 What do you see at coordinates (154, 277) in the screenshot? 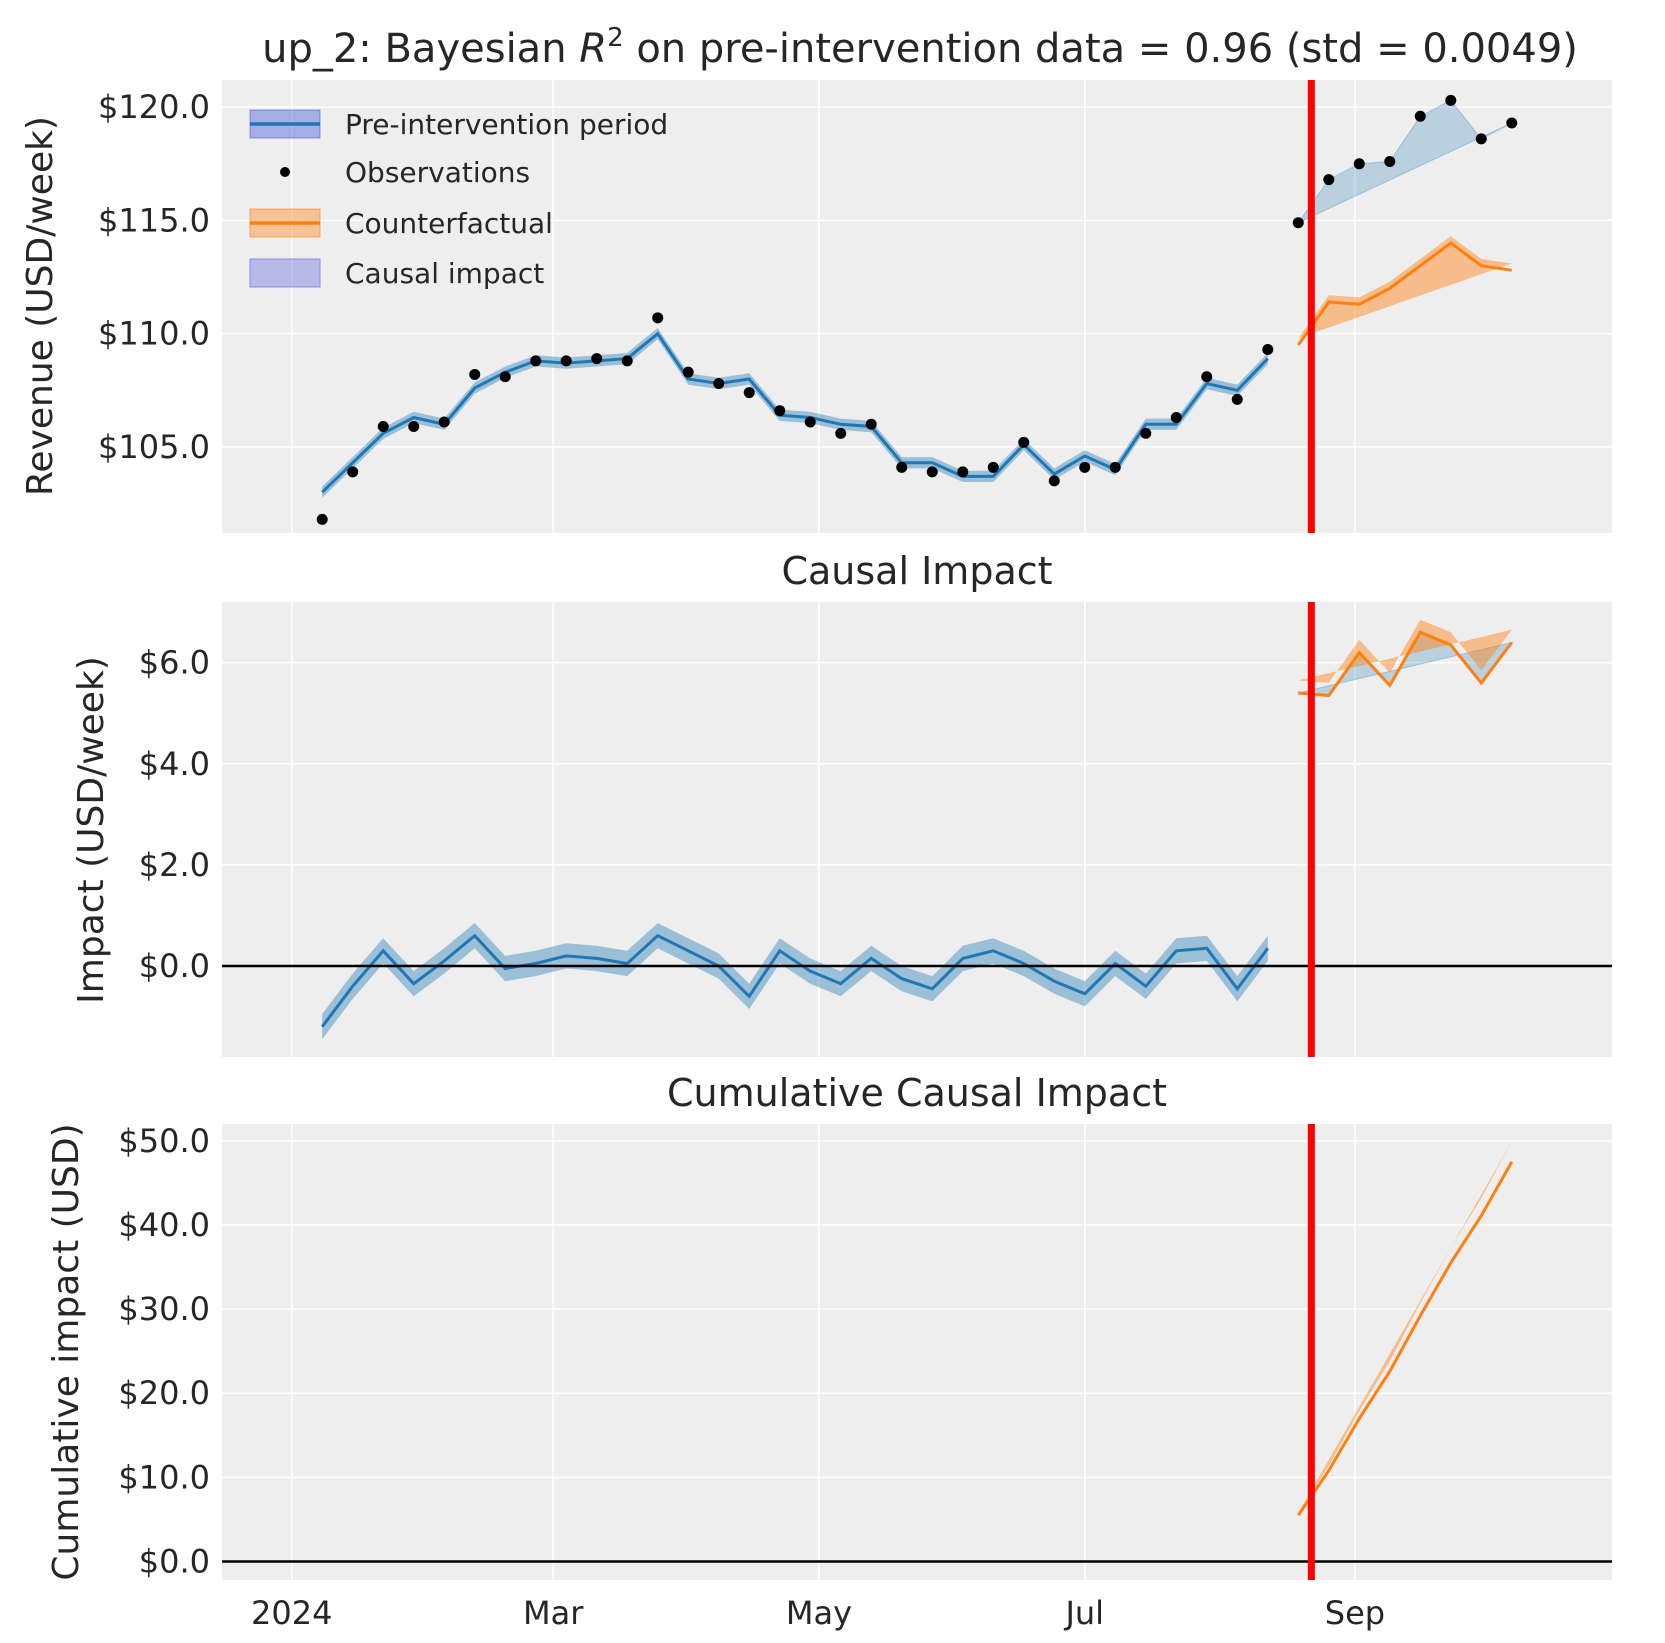
I see `revenue-y-ticks: $105.0 $110.0 $115.0 $120.0` at bounding box center [154, 277].